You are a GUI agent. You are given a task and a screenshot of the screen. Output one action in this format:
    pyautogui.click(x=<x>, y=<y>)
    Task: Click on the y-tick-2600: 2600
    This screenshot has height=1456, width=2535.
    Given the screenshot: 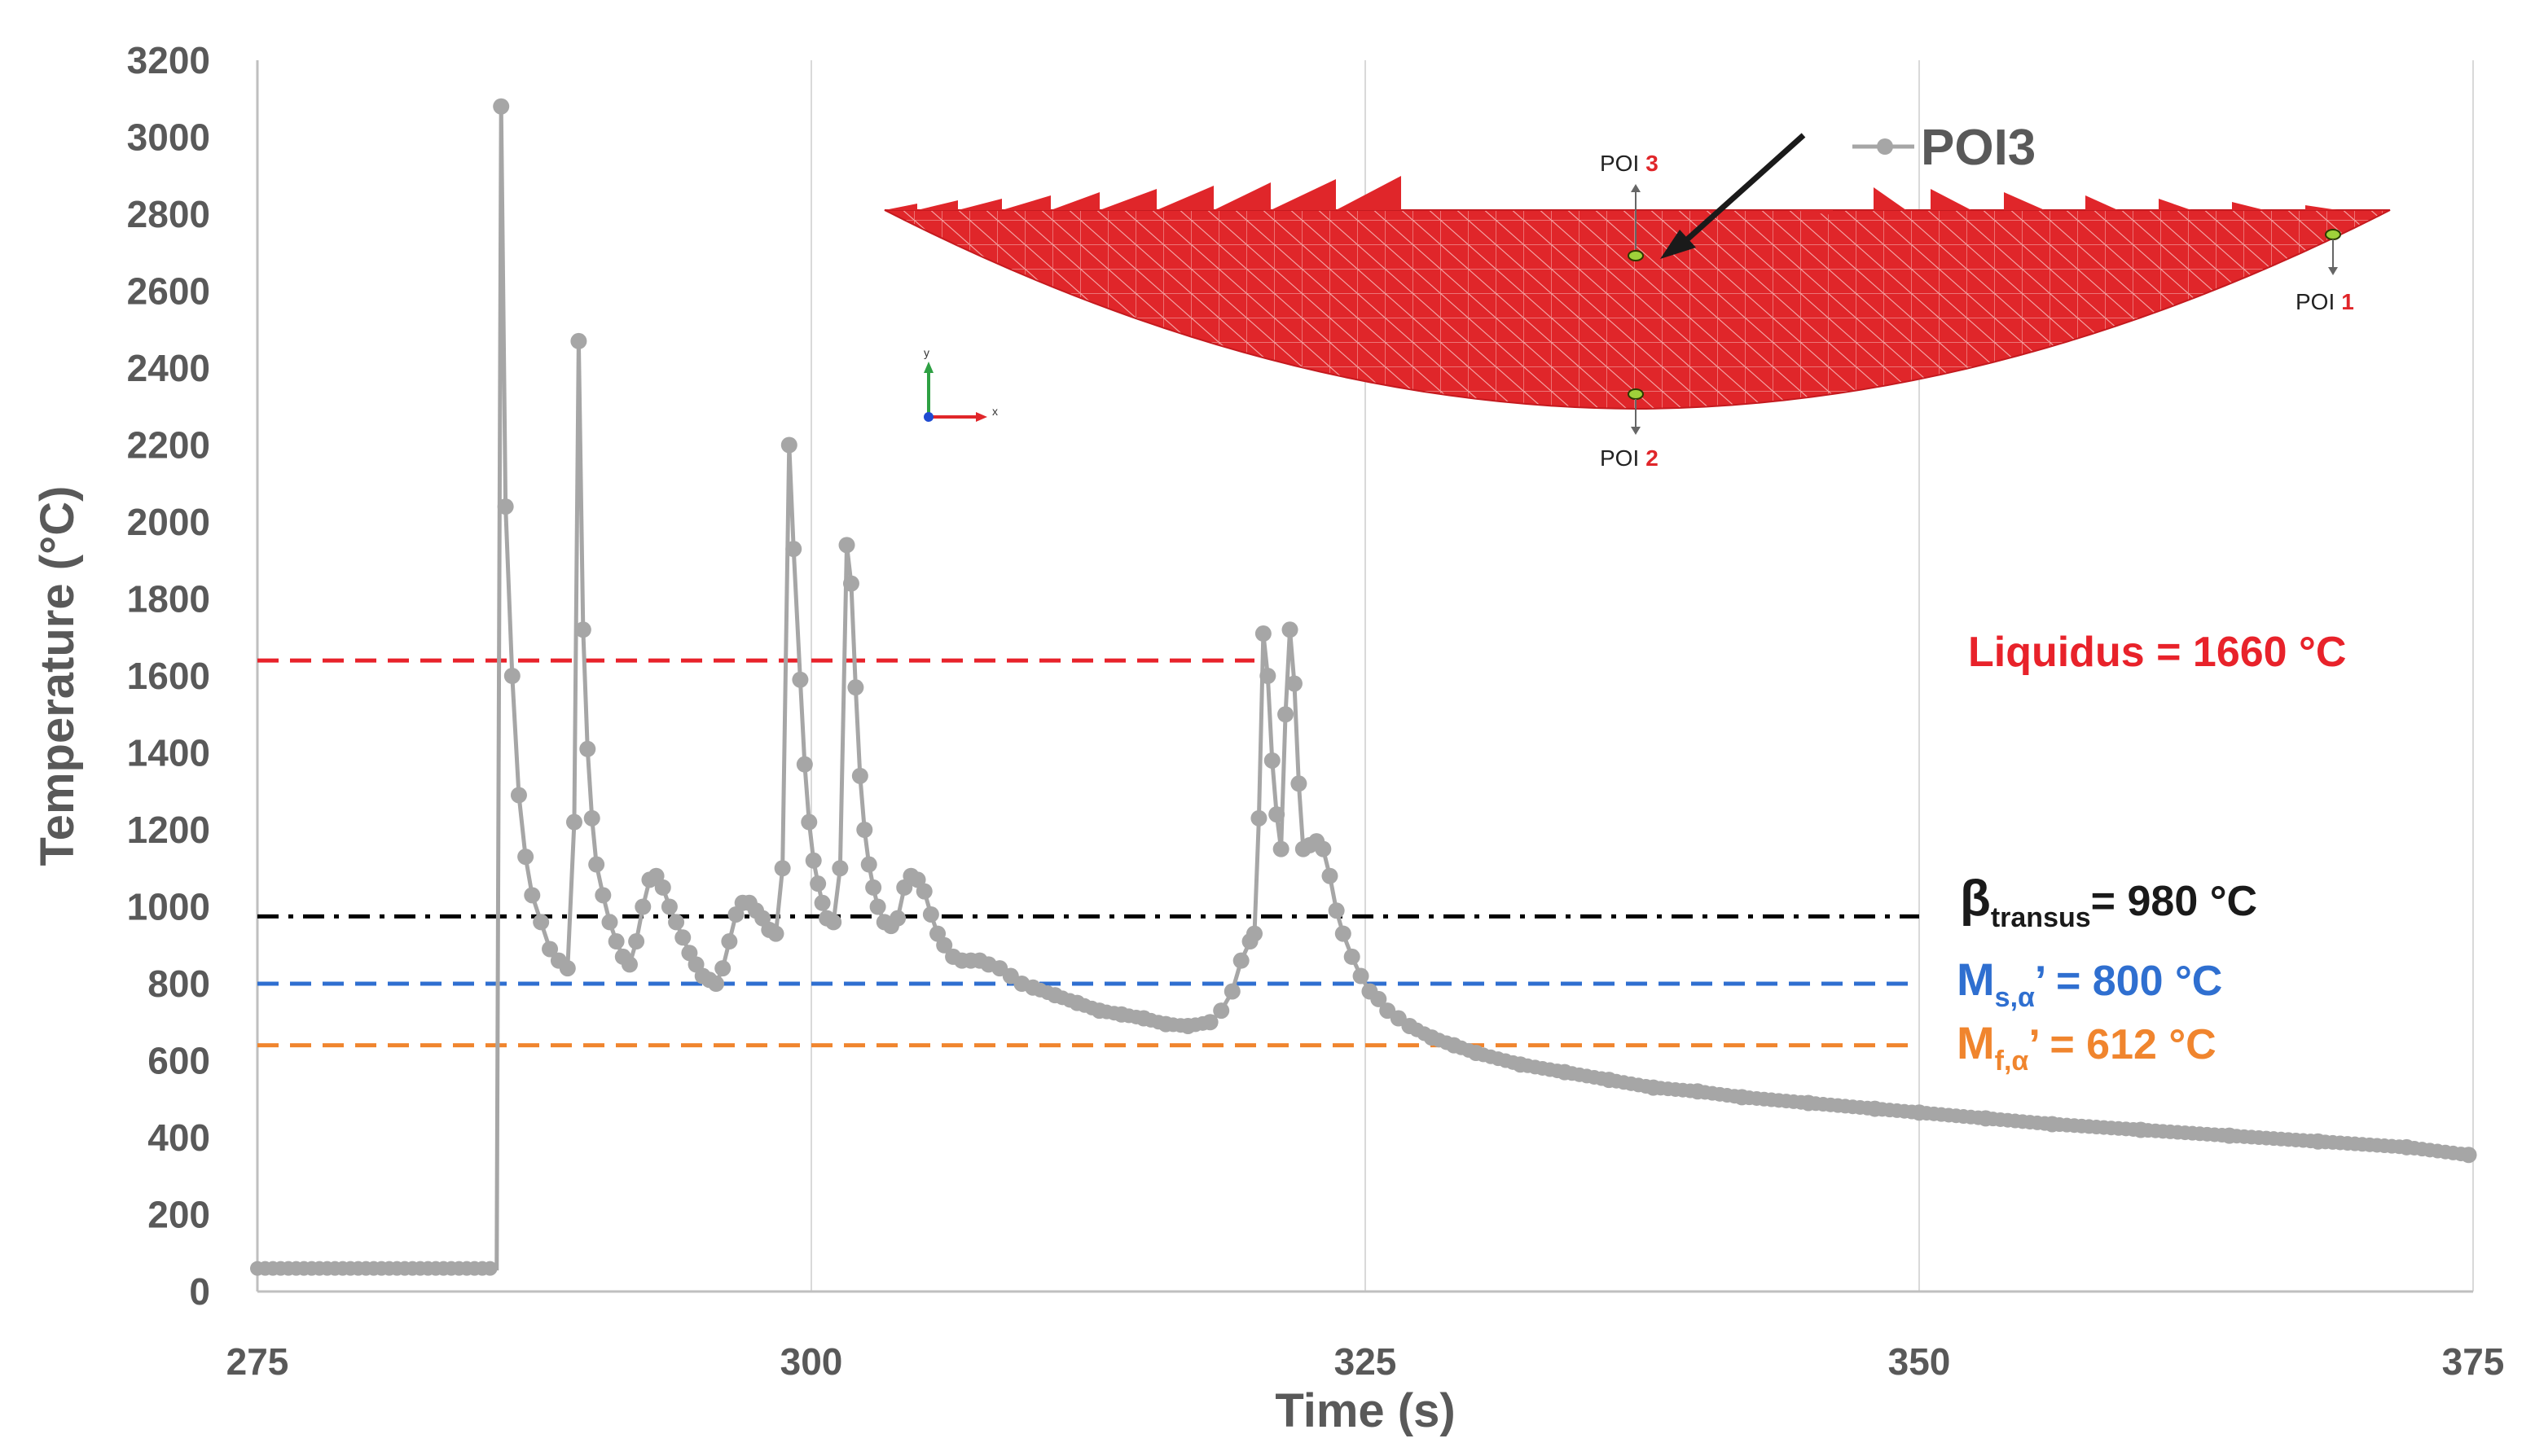 What is the action you would take?
    pyautogui.click(x=168, y=291)
    